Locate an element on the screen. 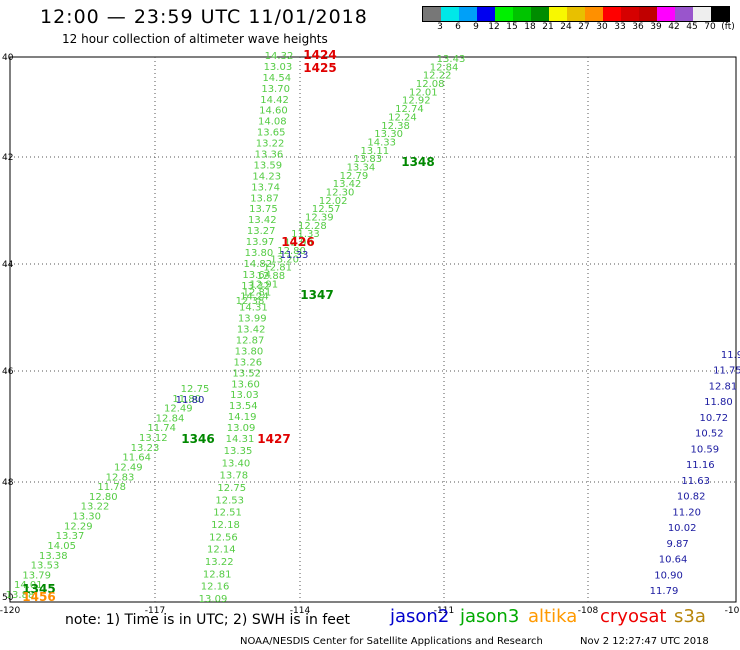  swh-value-track-b: 12.01 is located at coordinates (423, 92).